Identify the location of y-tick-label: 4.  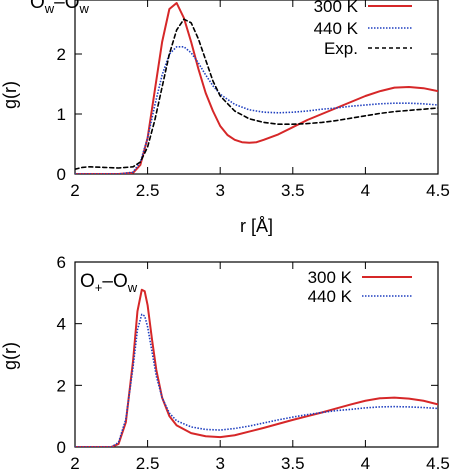
(61, 324).